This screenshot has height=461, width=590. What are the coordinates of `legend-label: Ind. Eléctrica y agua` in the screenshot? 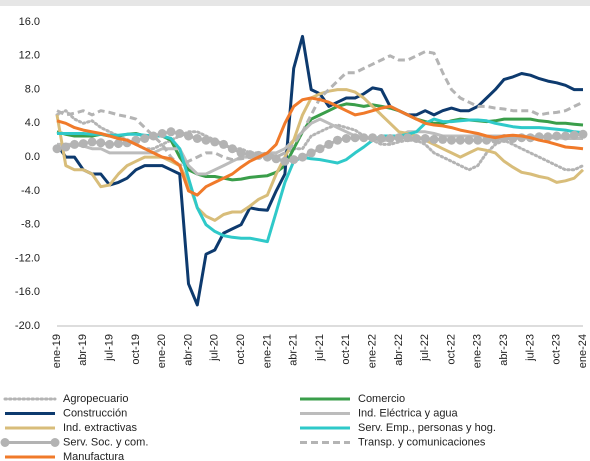 It's located at (408, 413).